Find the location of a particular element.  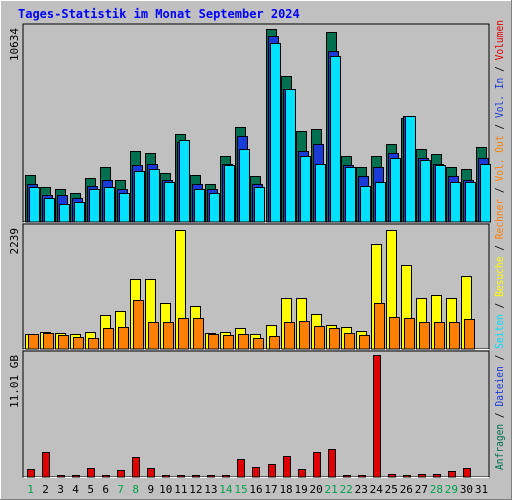

legend-segment-7: / is located at coordinates (499, 247).